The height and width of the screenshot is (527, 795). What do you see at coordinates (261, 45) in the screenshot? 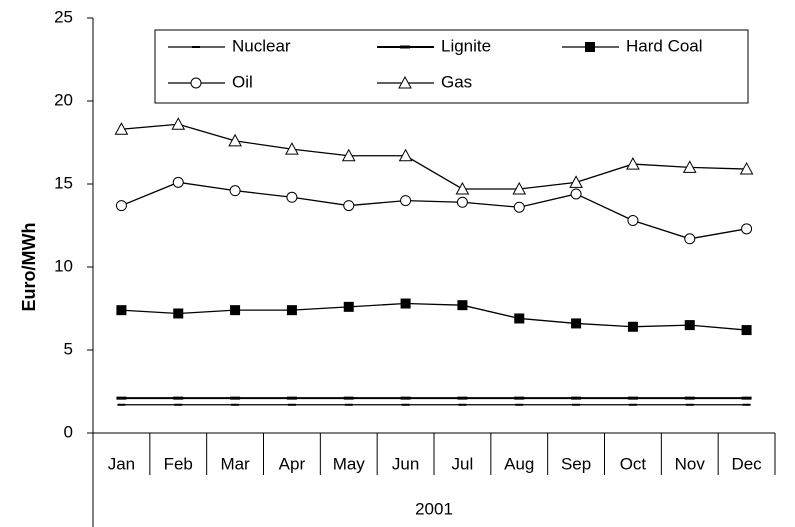
I see `legend-label: Nuclear` at bounding box center [261, 45].